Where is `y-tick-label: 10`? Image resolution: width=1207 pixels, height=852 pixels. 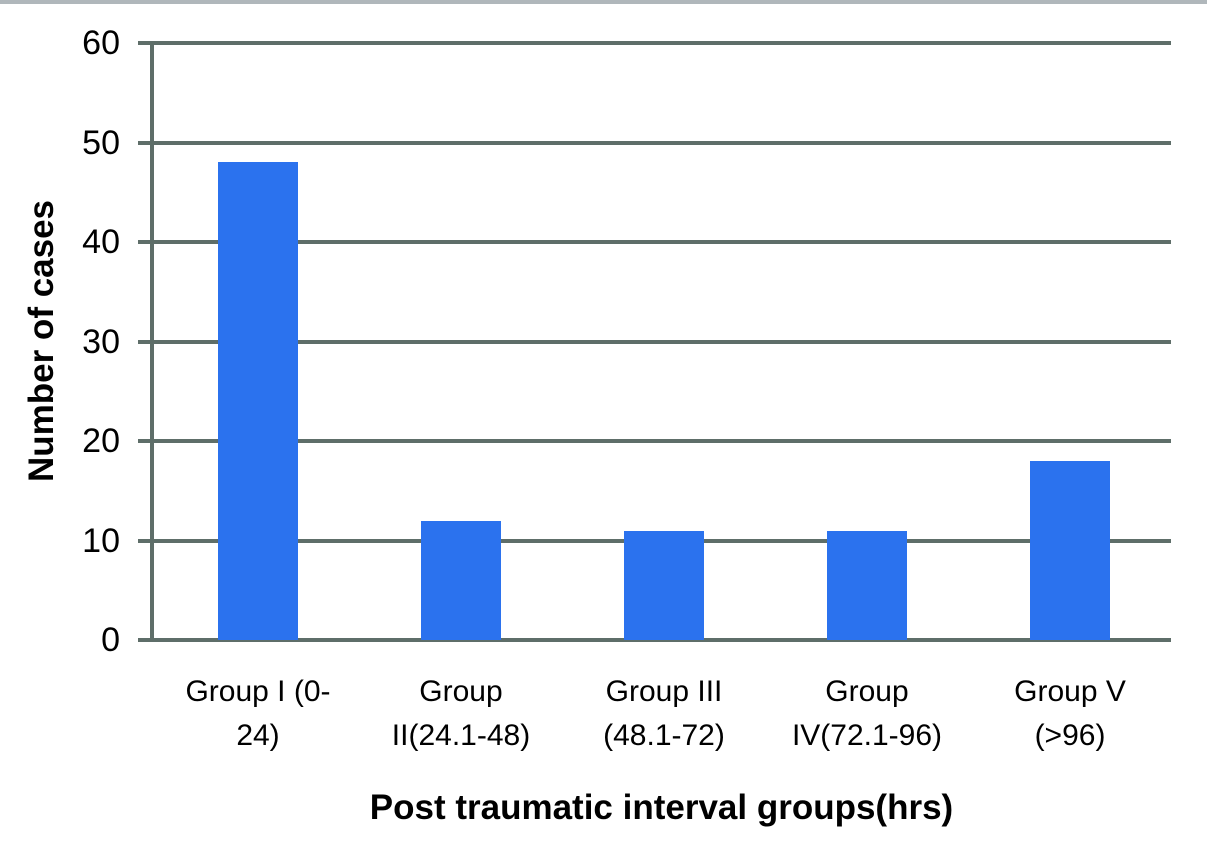 y-tick-label: 10 is located at coordinates (101, 540).